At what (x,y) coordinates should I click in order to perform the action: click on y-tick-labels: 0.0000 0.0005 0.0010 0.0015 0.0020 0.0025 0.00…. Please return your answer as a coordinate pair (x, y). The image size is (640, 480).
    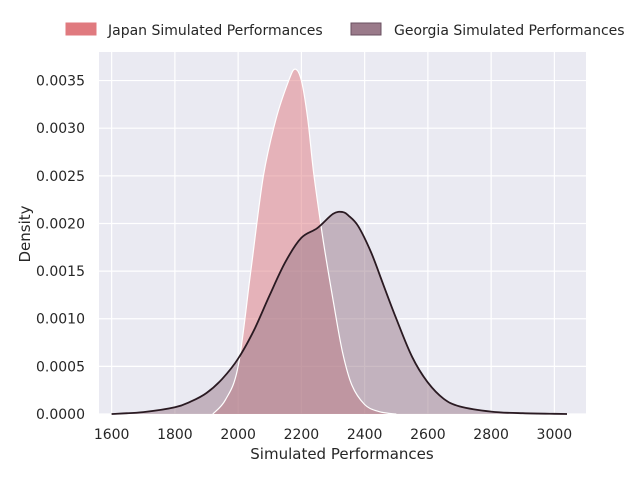
    Looking at the image, I should click on (60, 248).